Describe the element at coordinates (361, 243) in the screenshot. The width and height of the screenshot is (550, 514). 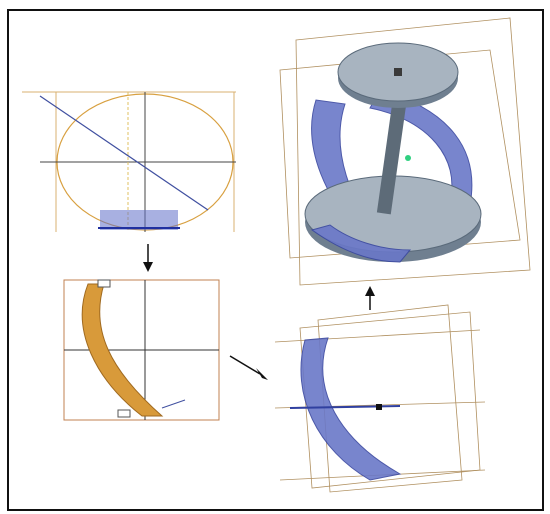
I see `helical-blade` at that location.